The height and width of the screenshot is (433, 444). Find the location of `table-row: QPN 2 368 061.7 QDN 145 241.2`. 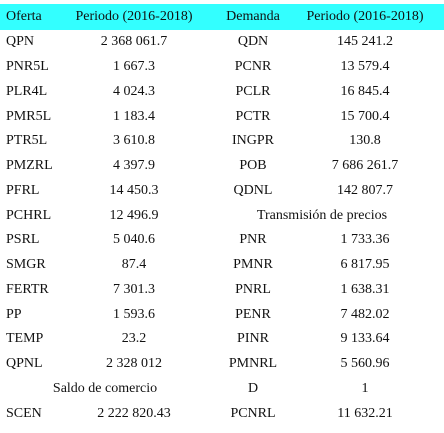

table-row: QPN 2 368 061.7 QDN 145 241.2 is located at coordinates (222, 42).